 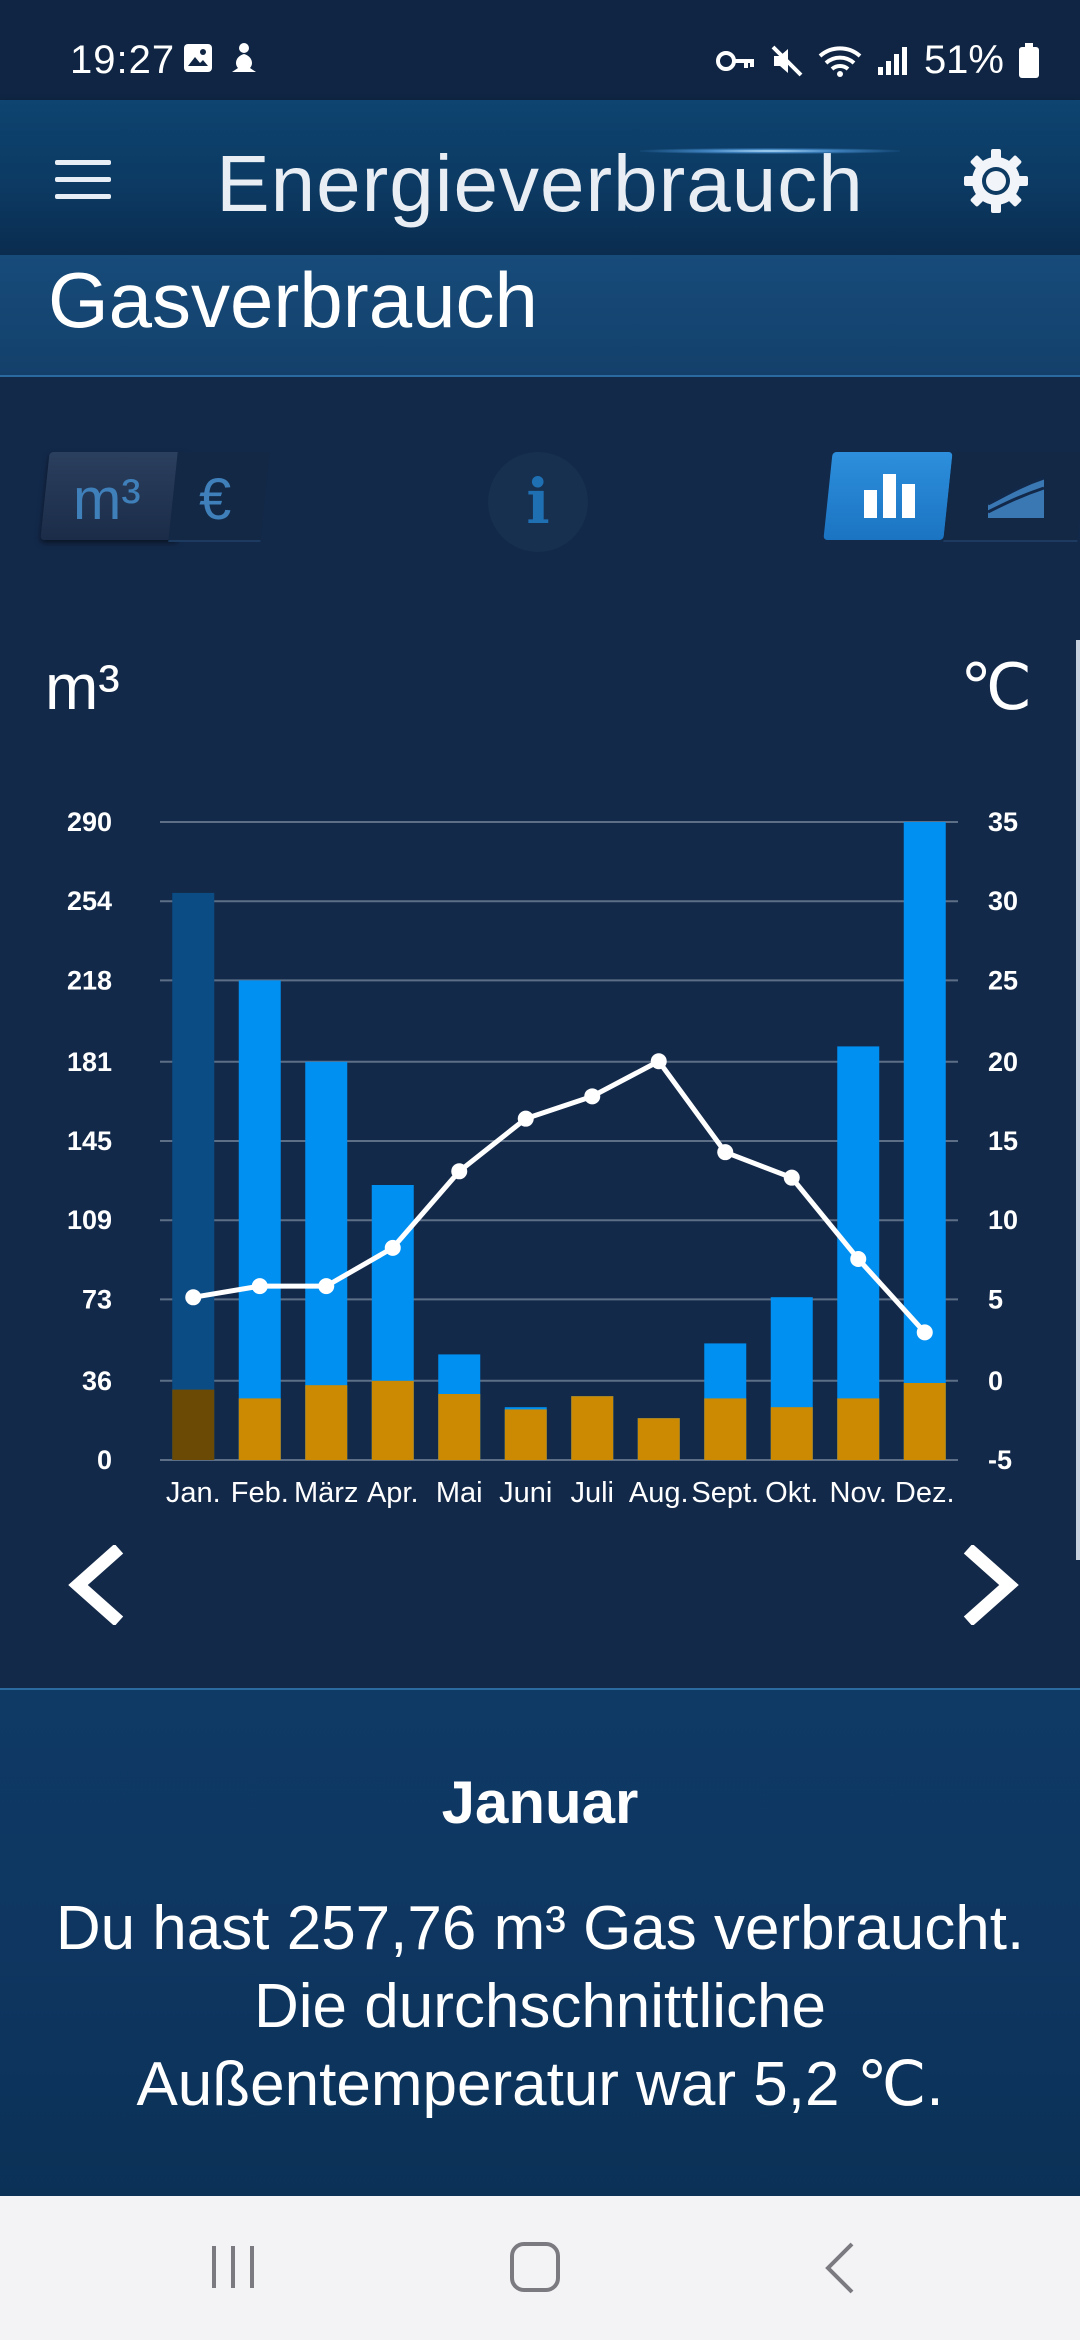 What do you see at coordinates (107, 499) in the screenshot?
I see `unit-m3-label: m³` at bounding box center [107, 499].